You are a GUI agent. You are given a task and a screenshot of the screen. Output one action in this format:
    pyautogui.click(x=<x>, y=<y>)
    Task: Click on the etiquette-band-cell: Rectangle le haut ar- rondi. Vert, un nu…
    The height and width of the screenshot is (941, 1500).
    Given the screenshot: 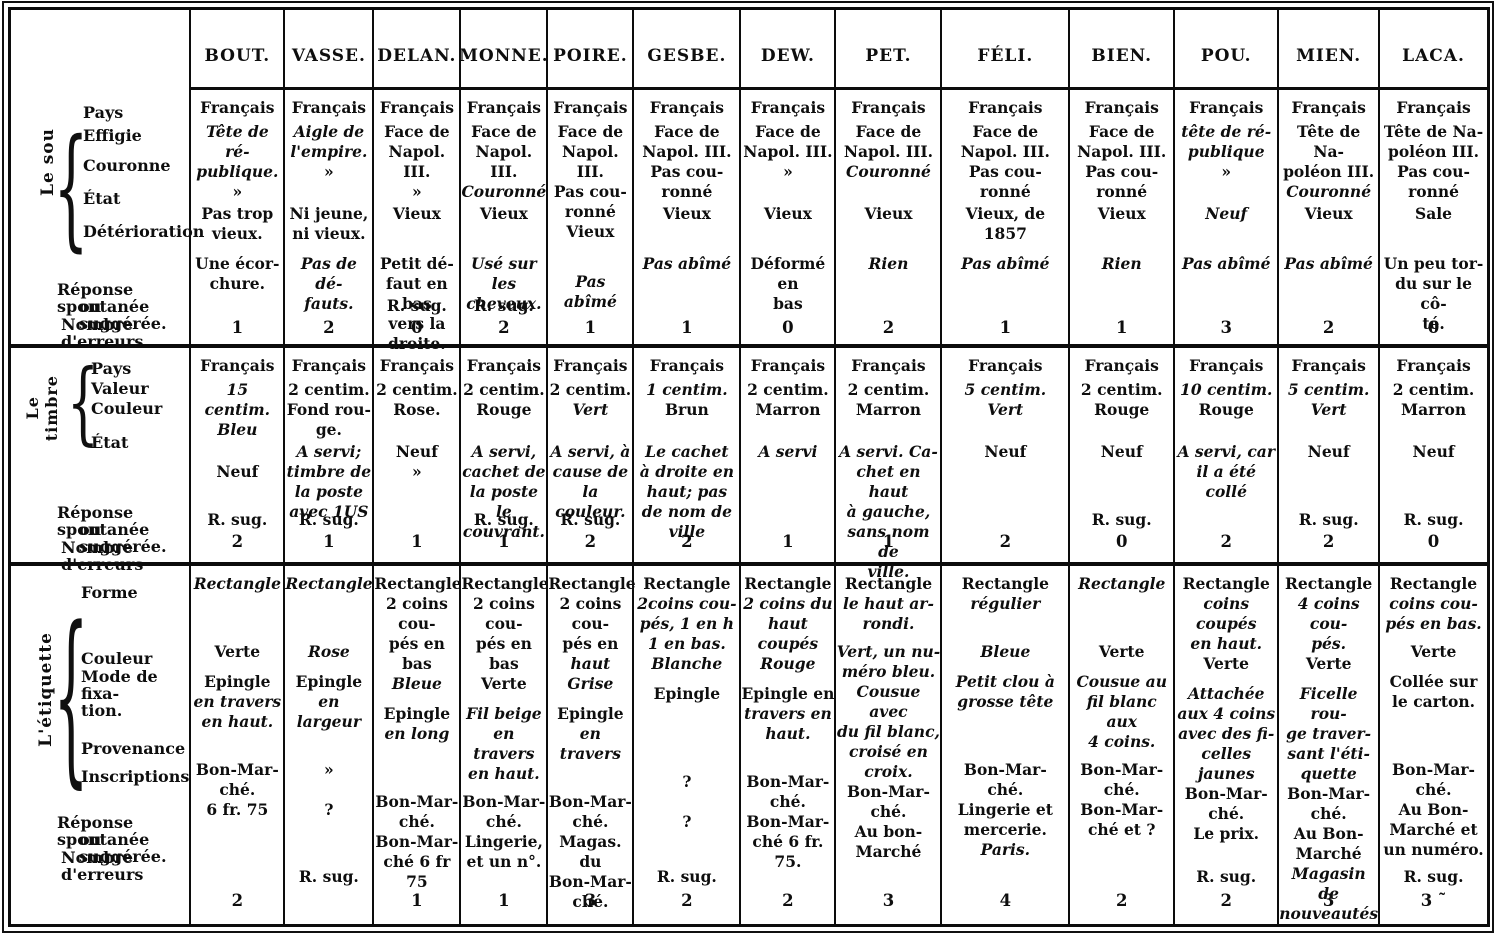 What is the action you would take?
    pyautogui.click(x=888, y=744)
    